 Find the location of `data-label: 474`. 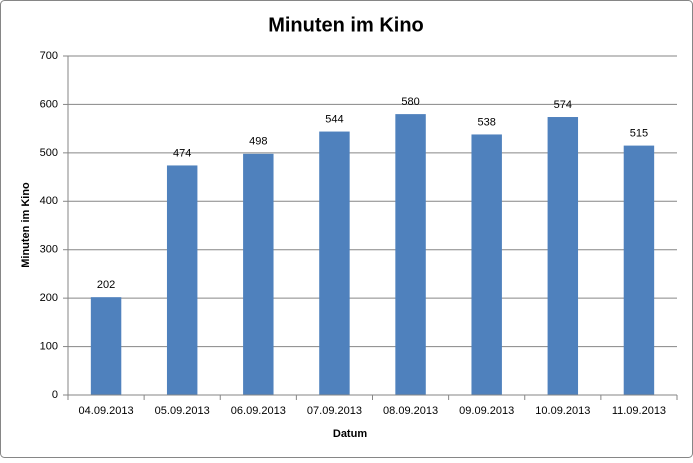

data-label: 474 is located at coordinates (182, 153).